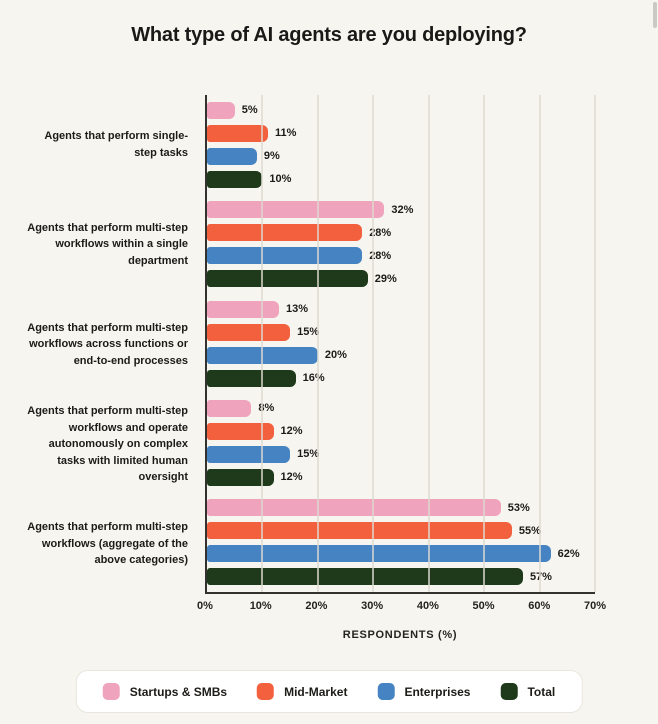  What do you see at coordinates (266, 408) in the screenshot?
I see `bar-value-label: 8%` at bounding box center [266, 408].